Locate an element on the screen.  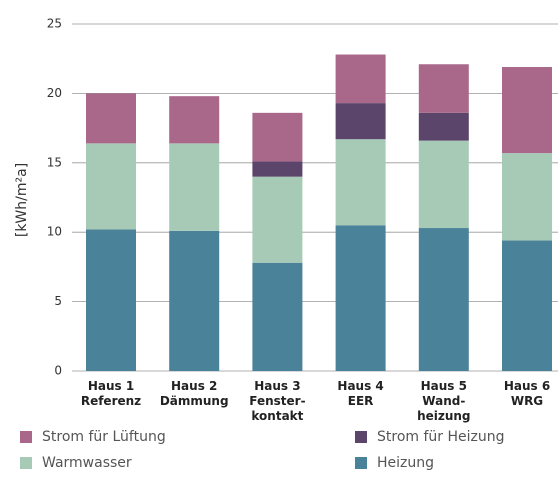
x-tick-label-line: Haus 5 is located at coordinates (444, 386).